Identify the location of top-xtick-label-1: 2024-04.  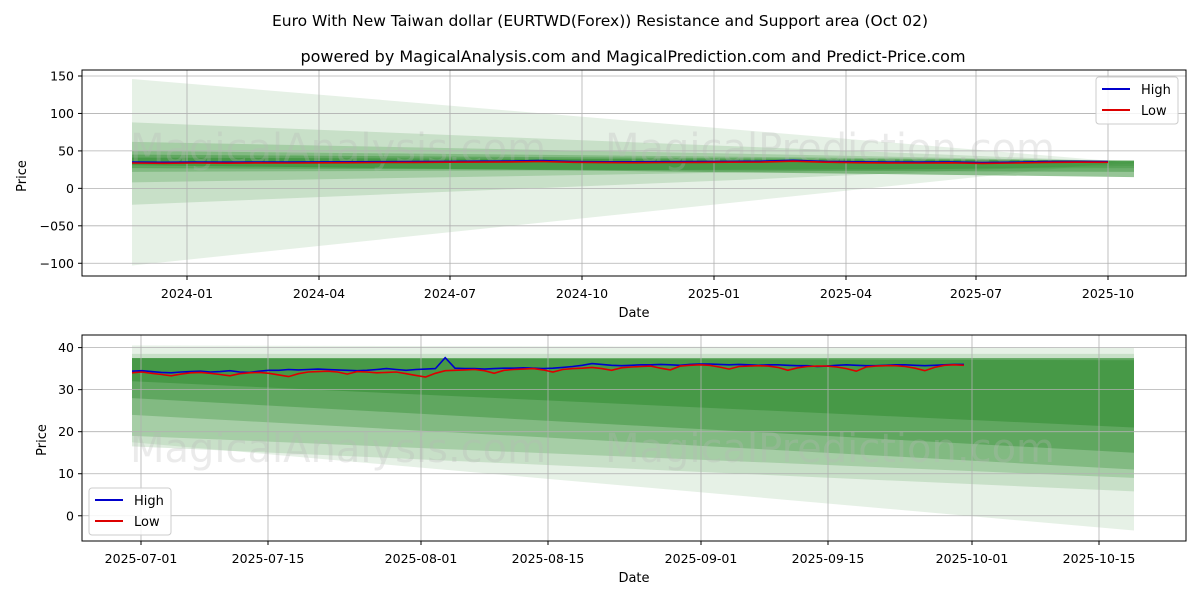
(319, 293).